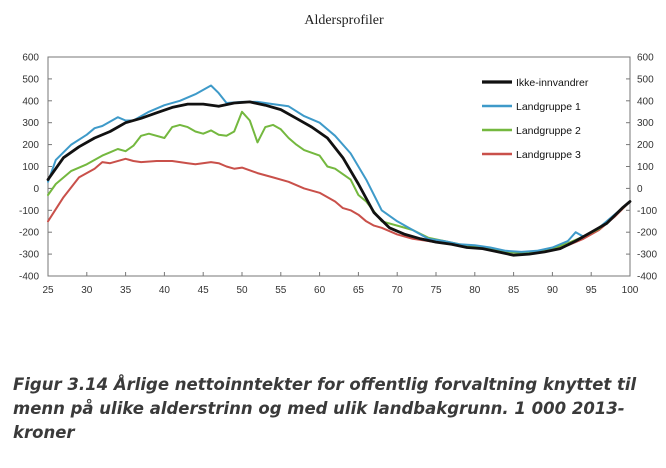 The height and width of the screenshot is (468, 666). Describe the element at coordinates (30, 123) in the screenshot. I see `y-tick-label-left: 300` at that location.